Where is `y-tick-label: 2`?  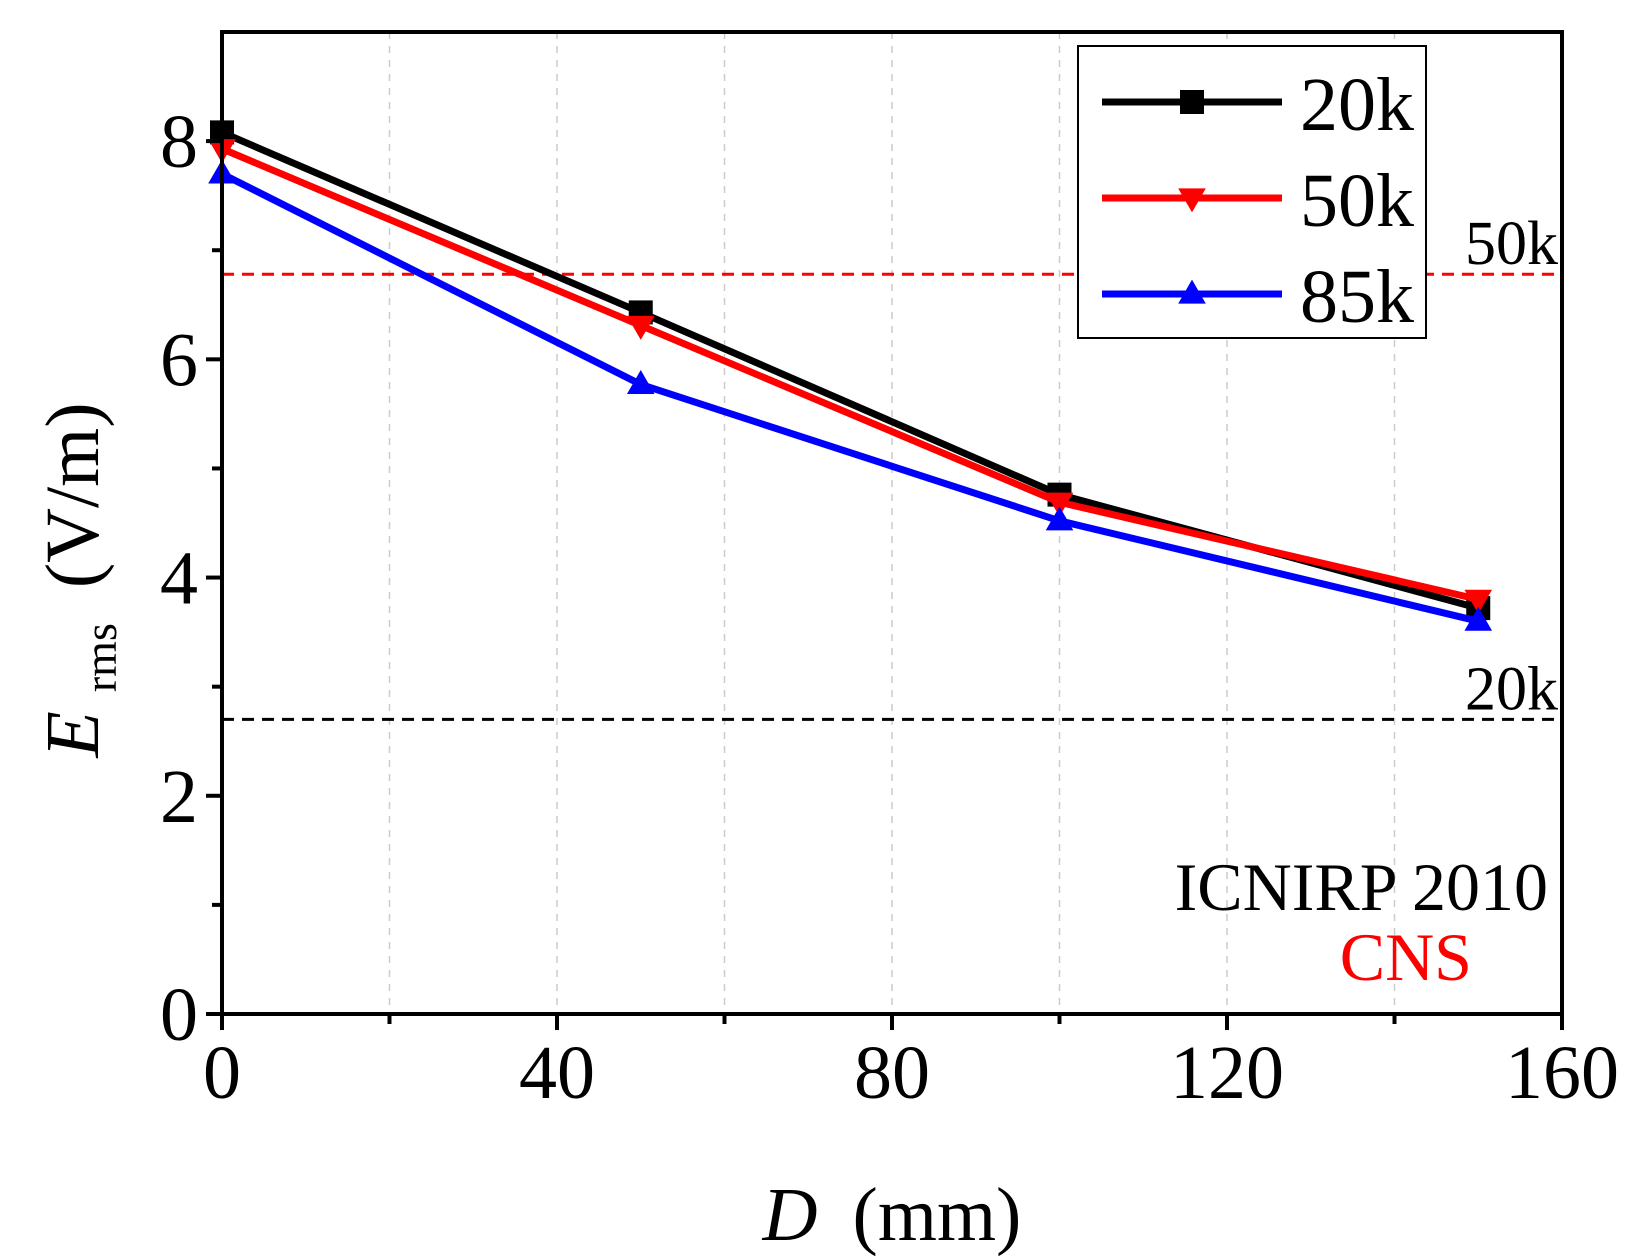 y-tick-label: 2 is located at coordinates (179, 797).